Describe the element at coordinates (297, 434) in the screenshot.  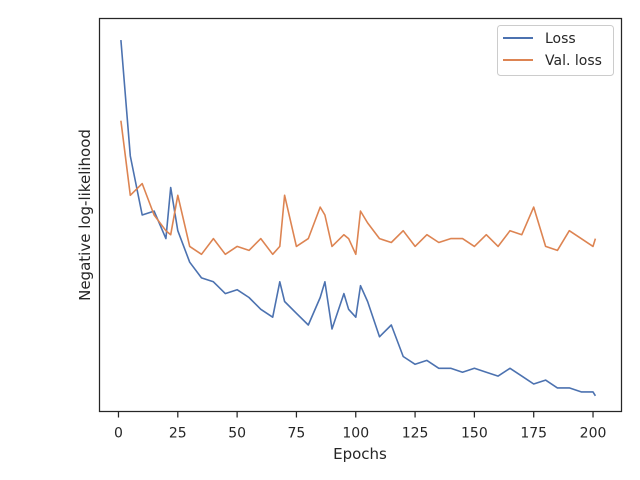
I see `x-tick-label: 75` at that location.